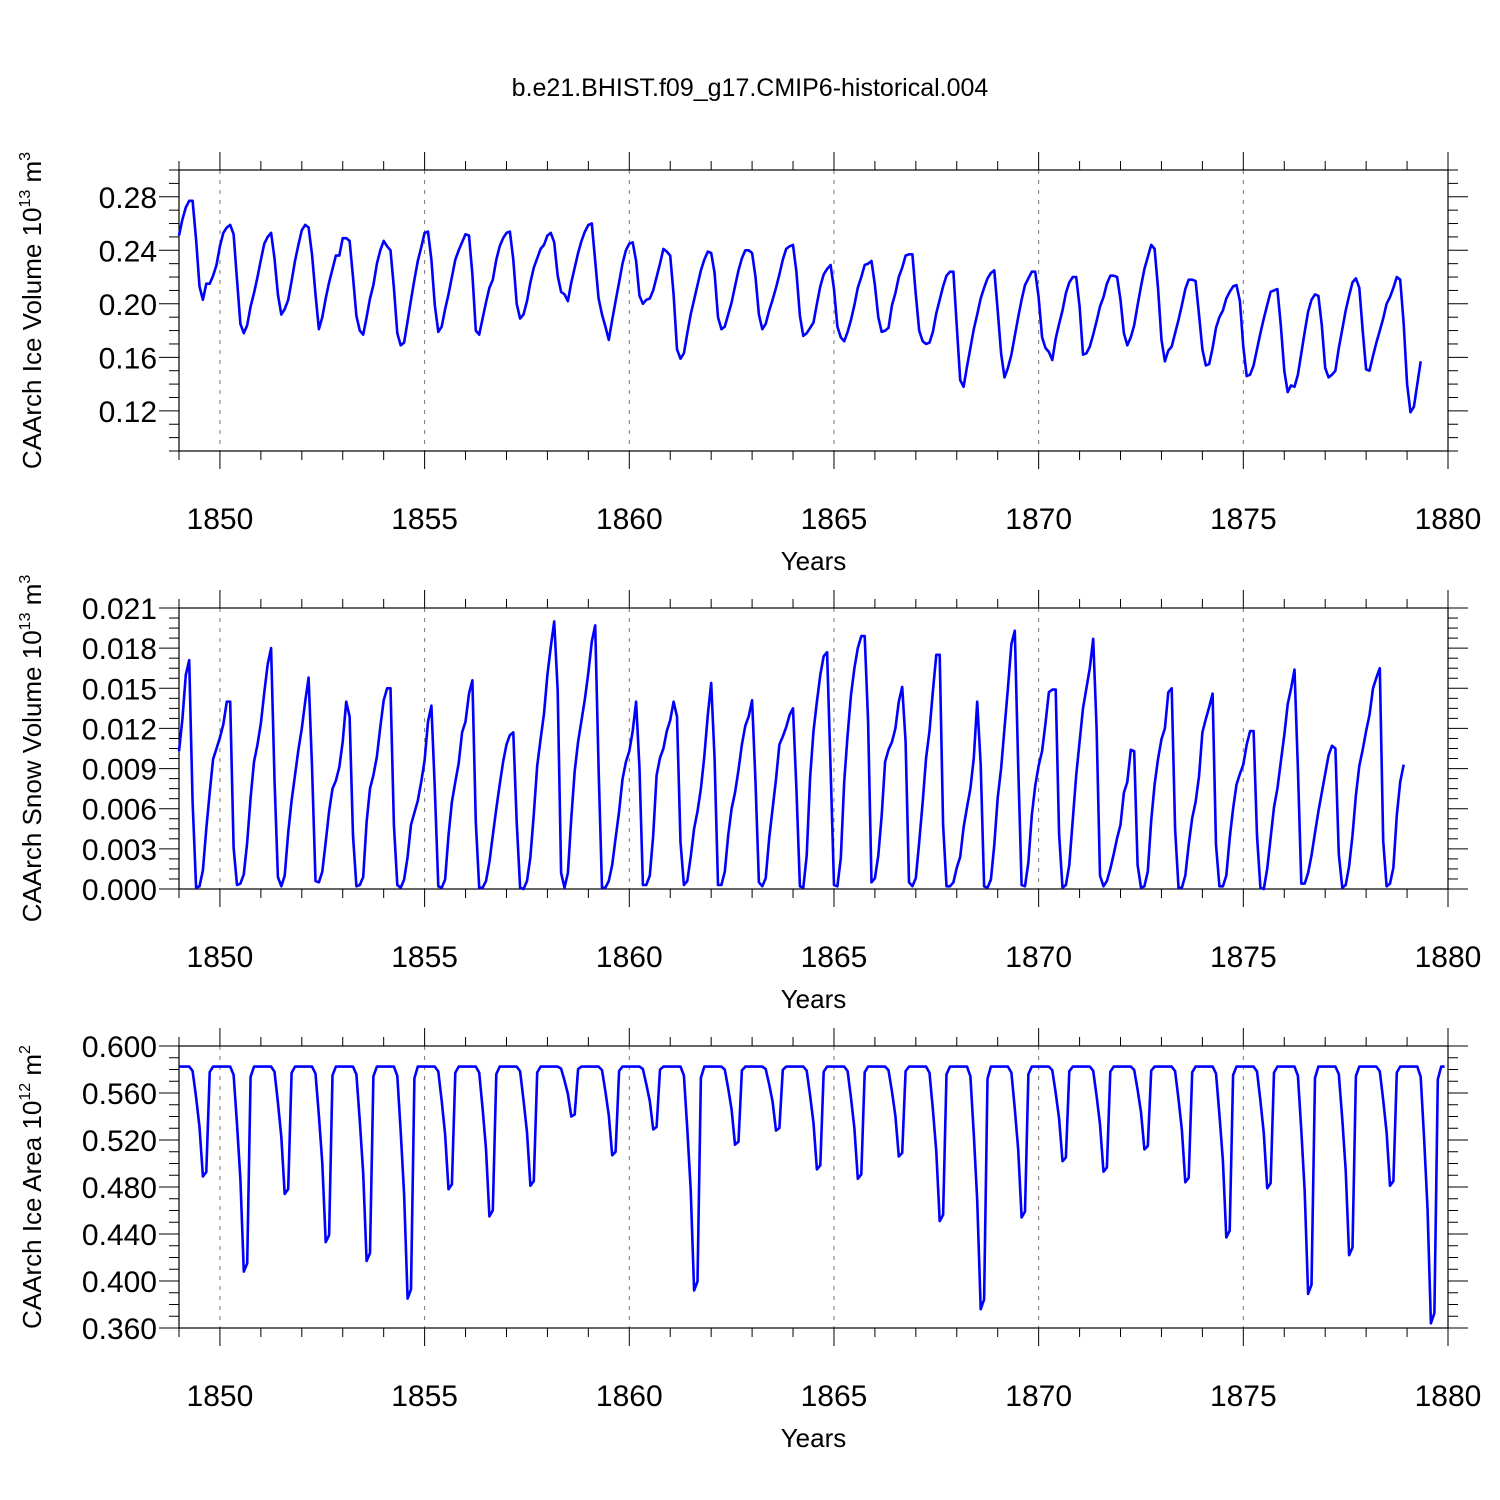 The image size is (1500, 1500). Describe the element at coordinates (128, 251) in the screenshot. I see `y-tick-label: 0.24` at that location.